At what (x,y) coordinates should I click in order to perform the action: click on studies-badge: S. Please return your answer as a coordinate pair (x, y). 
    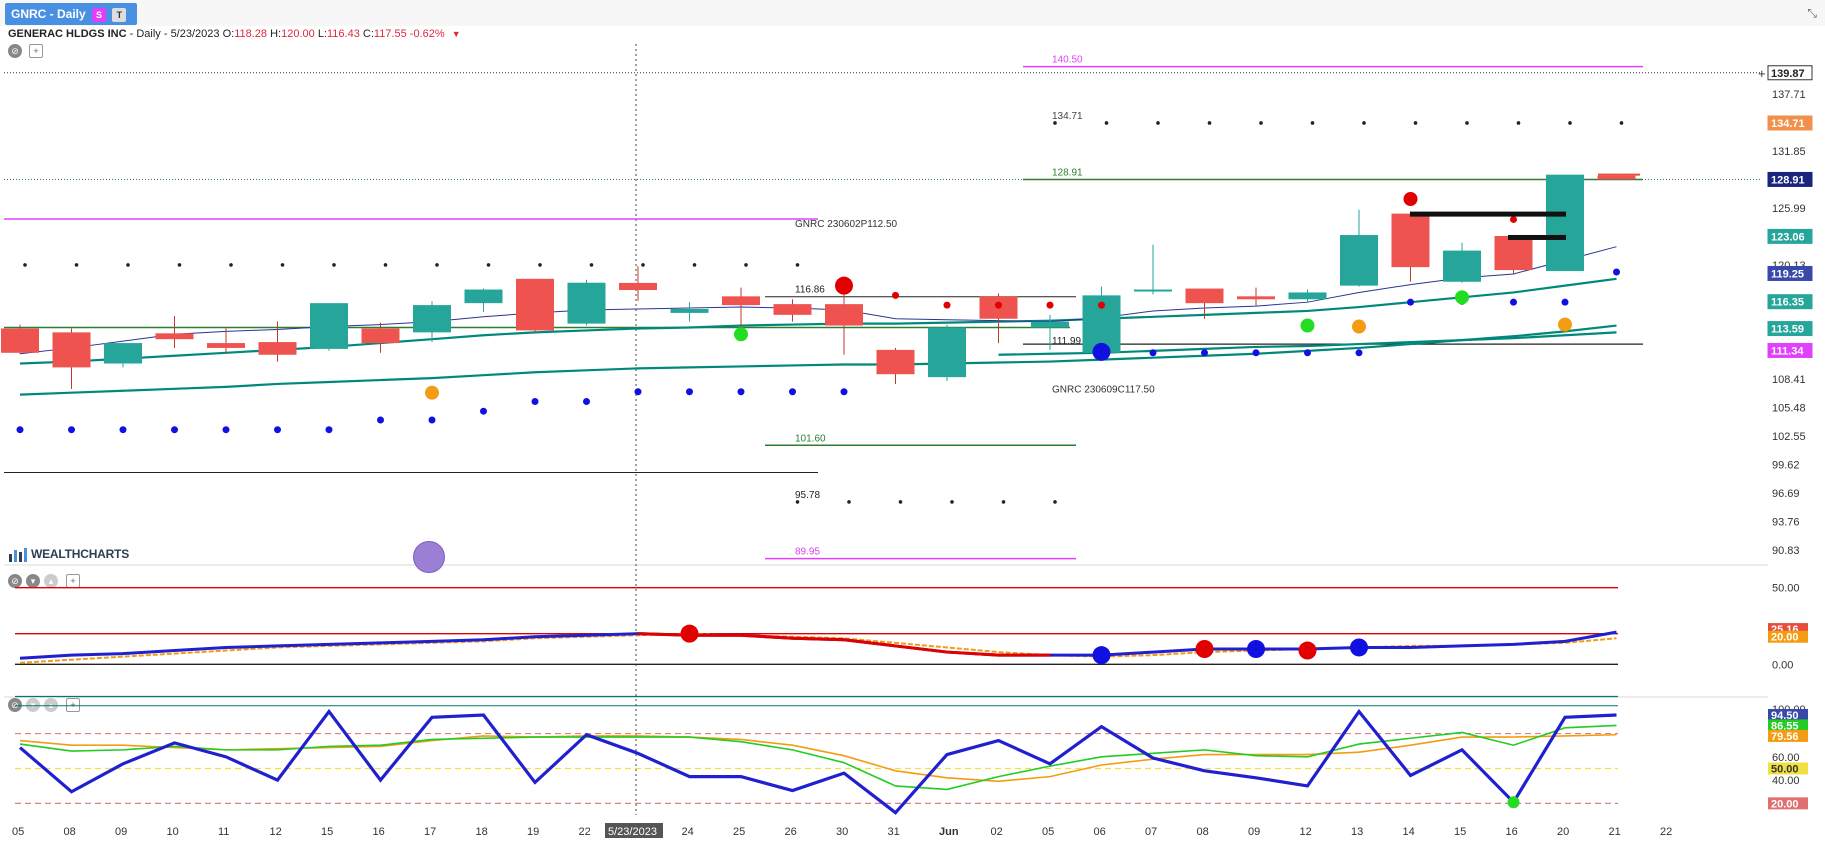
    Looking at the image, I should click on (99, 14).